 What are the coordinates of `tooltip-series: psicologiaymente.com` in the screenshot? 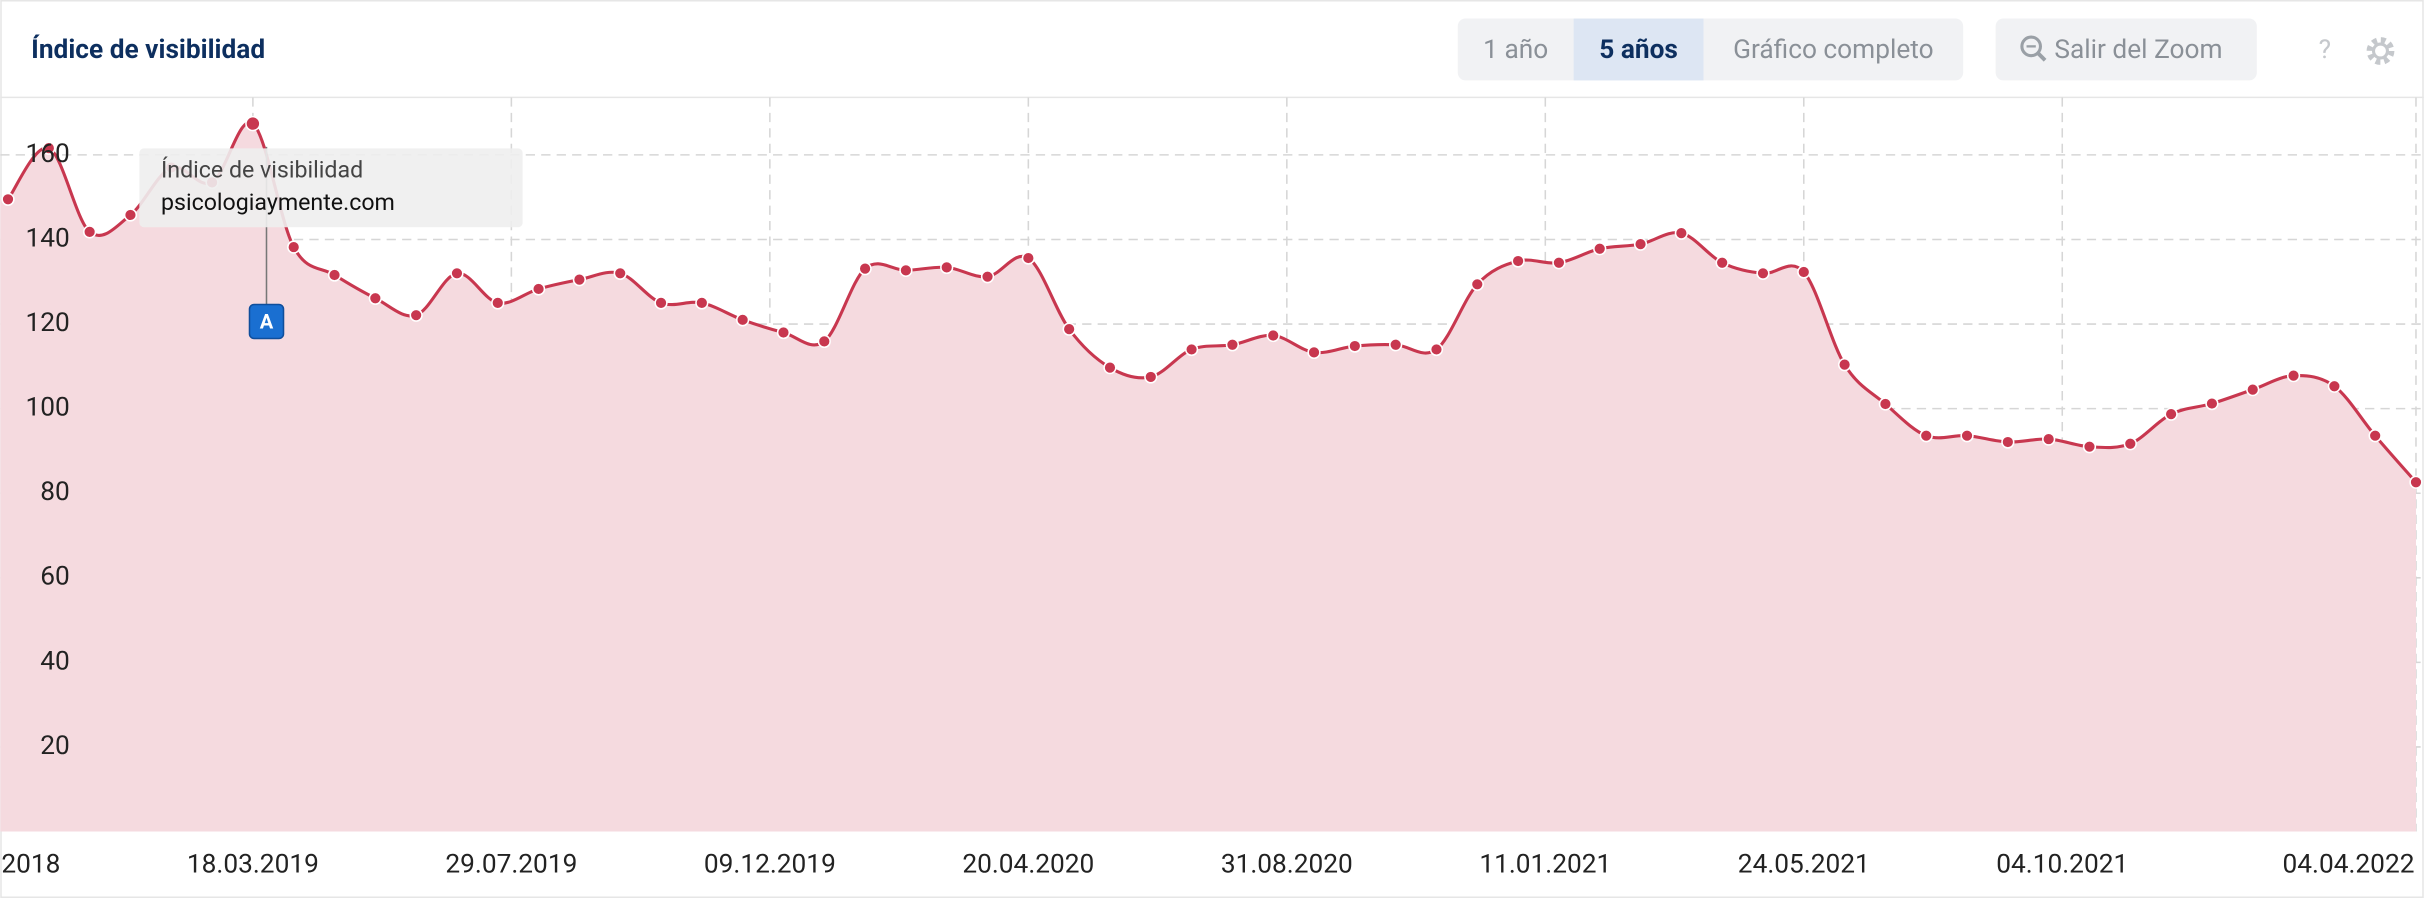 It's located at (278, 202).